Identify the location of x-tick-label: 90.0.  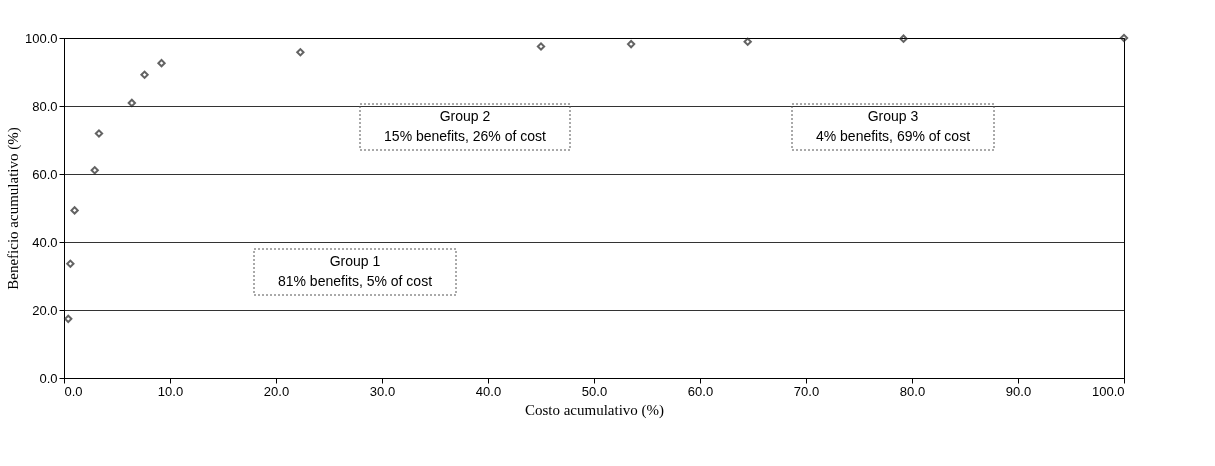
(1018, 391).